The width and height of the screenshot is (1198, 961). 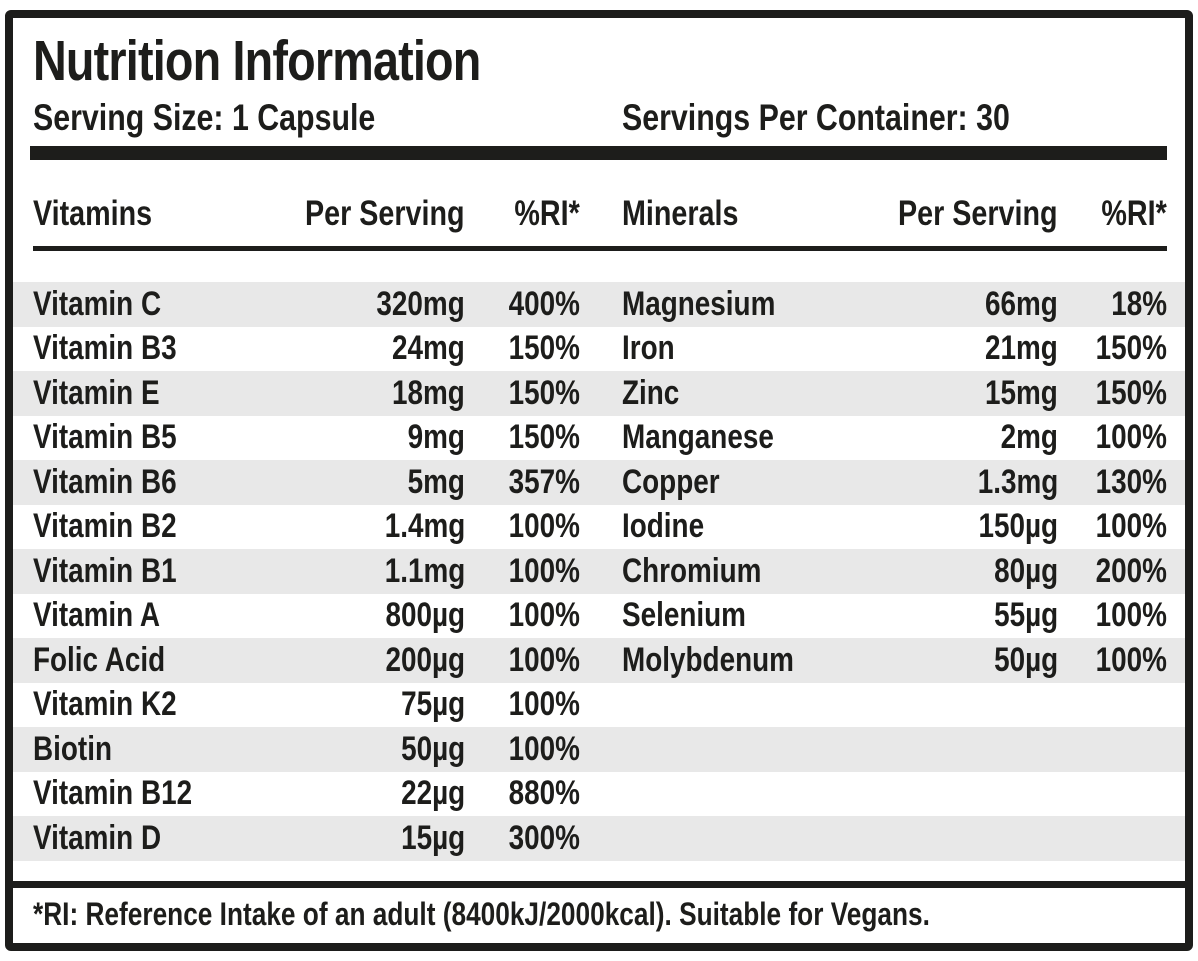 I want to click on minerals-per-serving-header: Per Serving, so click(x=978, y=213).